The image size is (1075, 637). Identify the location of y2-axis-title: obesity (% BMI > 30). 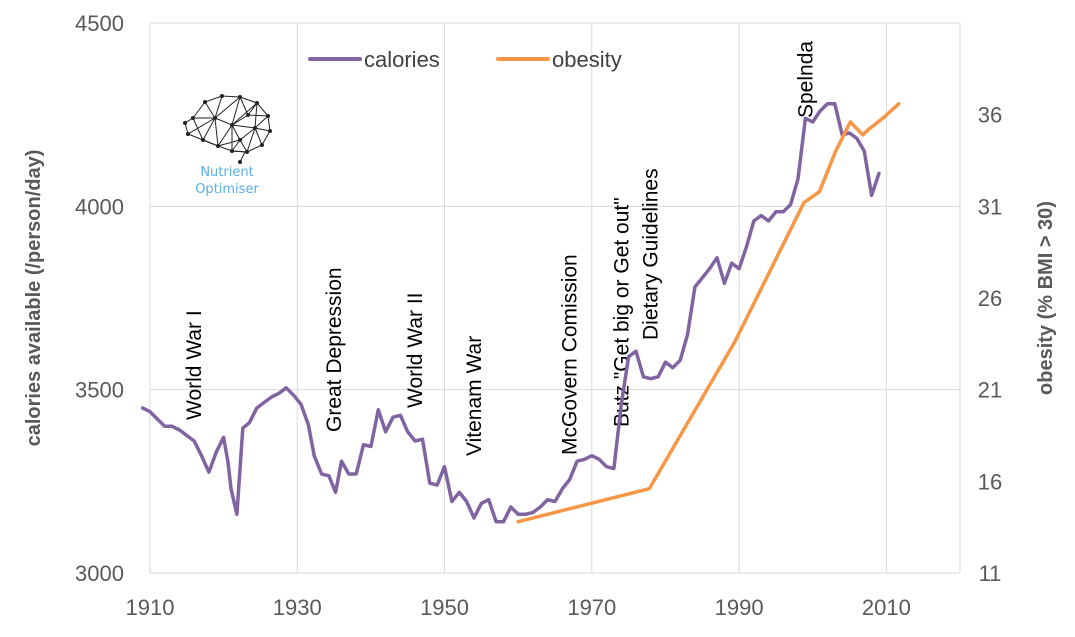
(1046, 298).